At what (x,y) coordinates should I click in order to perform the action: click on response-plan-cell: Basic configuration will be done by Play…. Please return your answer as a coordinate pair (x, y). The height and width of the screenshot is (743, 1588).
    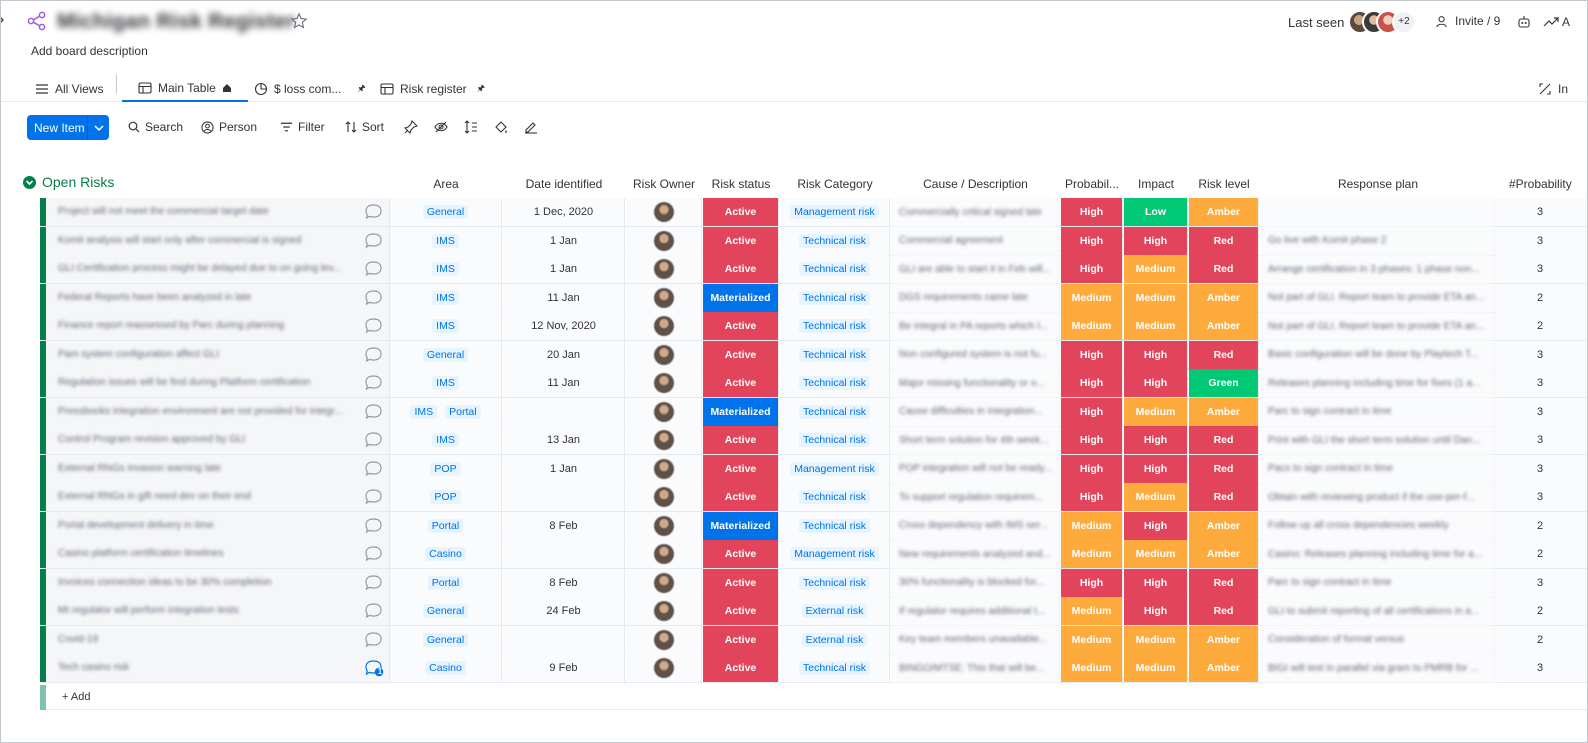
    Looking at the image, I should click on (1378, 354).